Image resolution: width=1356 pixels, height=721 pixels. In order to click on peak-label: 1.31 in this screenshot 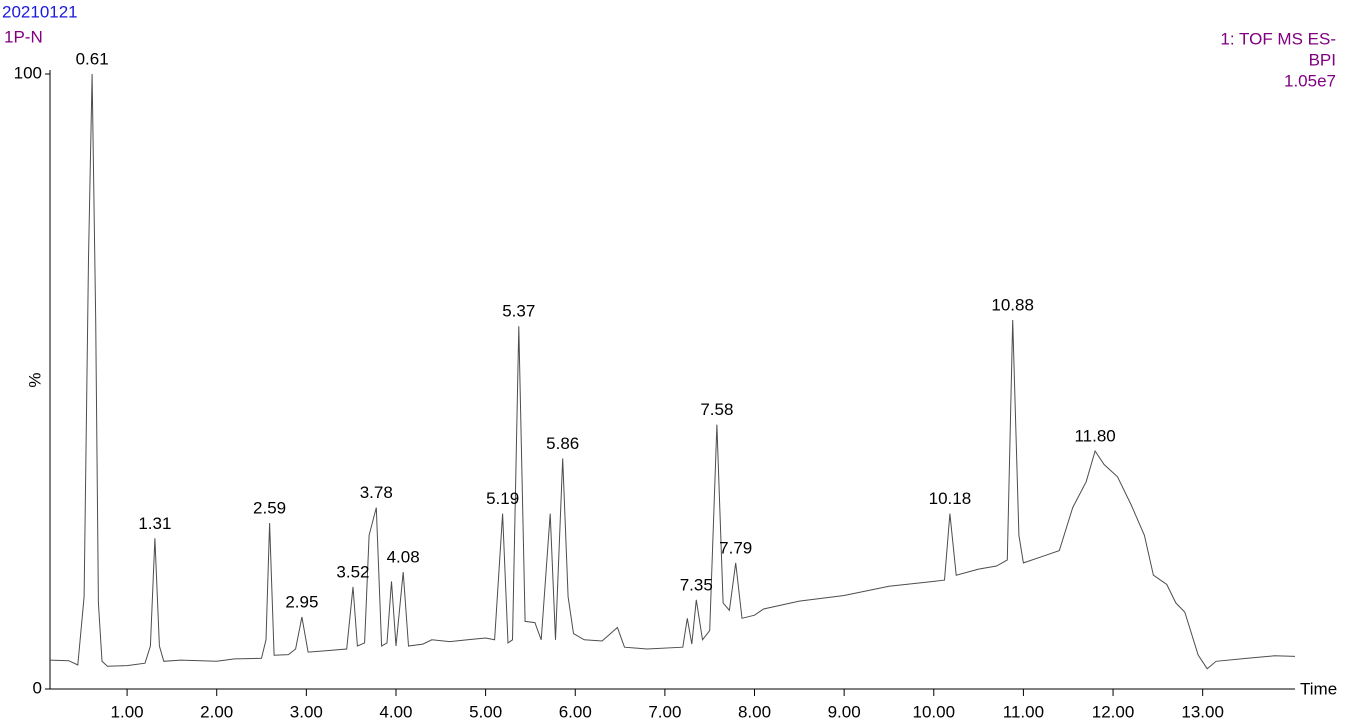, I will do `click(154, 523)`.